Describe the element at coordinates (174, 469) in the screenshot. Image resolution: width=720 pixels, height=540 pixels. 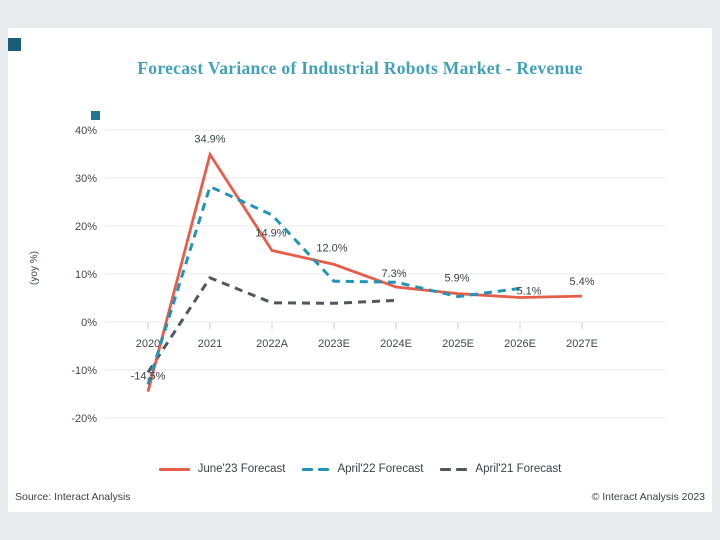
I see `june23-line-swatch-icon` at that location.